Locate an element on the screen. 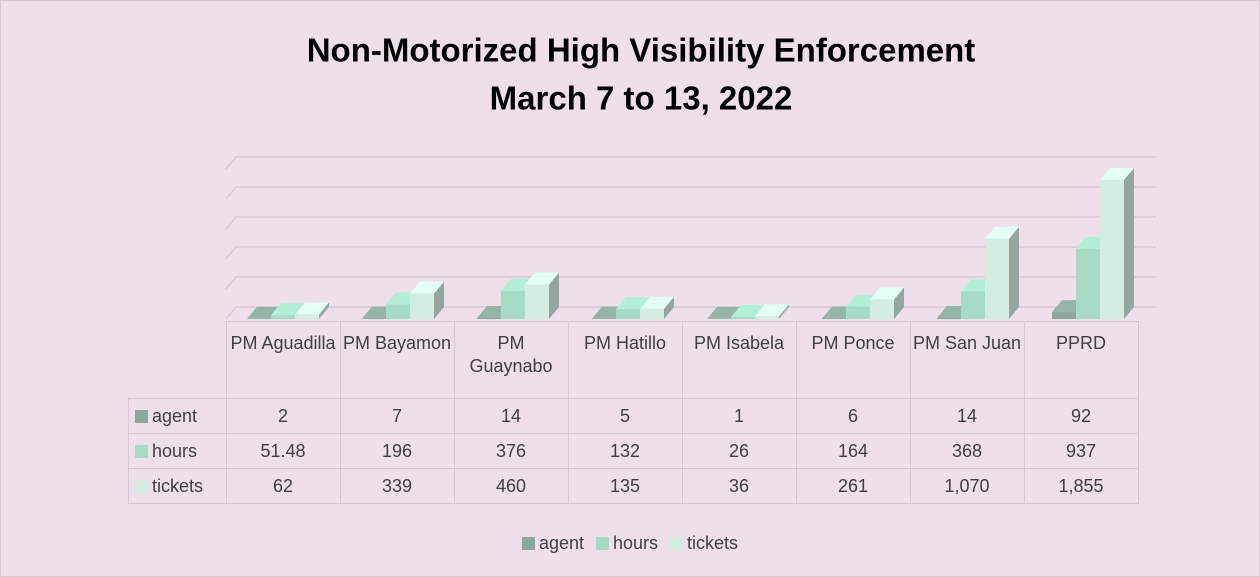 This screenshot has height=577, width=1260. legend-label: agent is located at coordinates (561, 543).